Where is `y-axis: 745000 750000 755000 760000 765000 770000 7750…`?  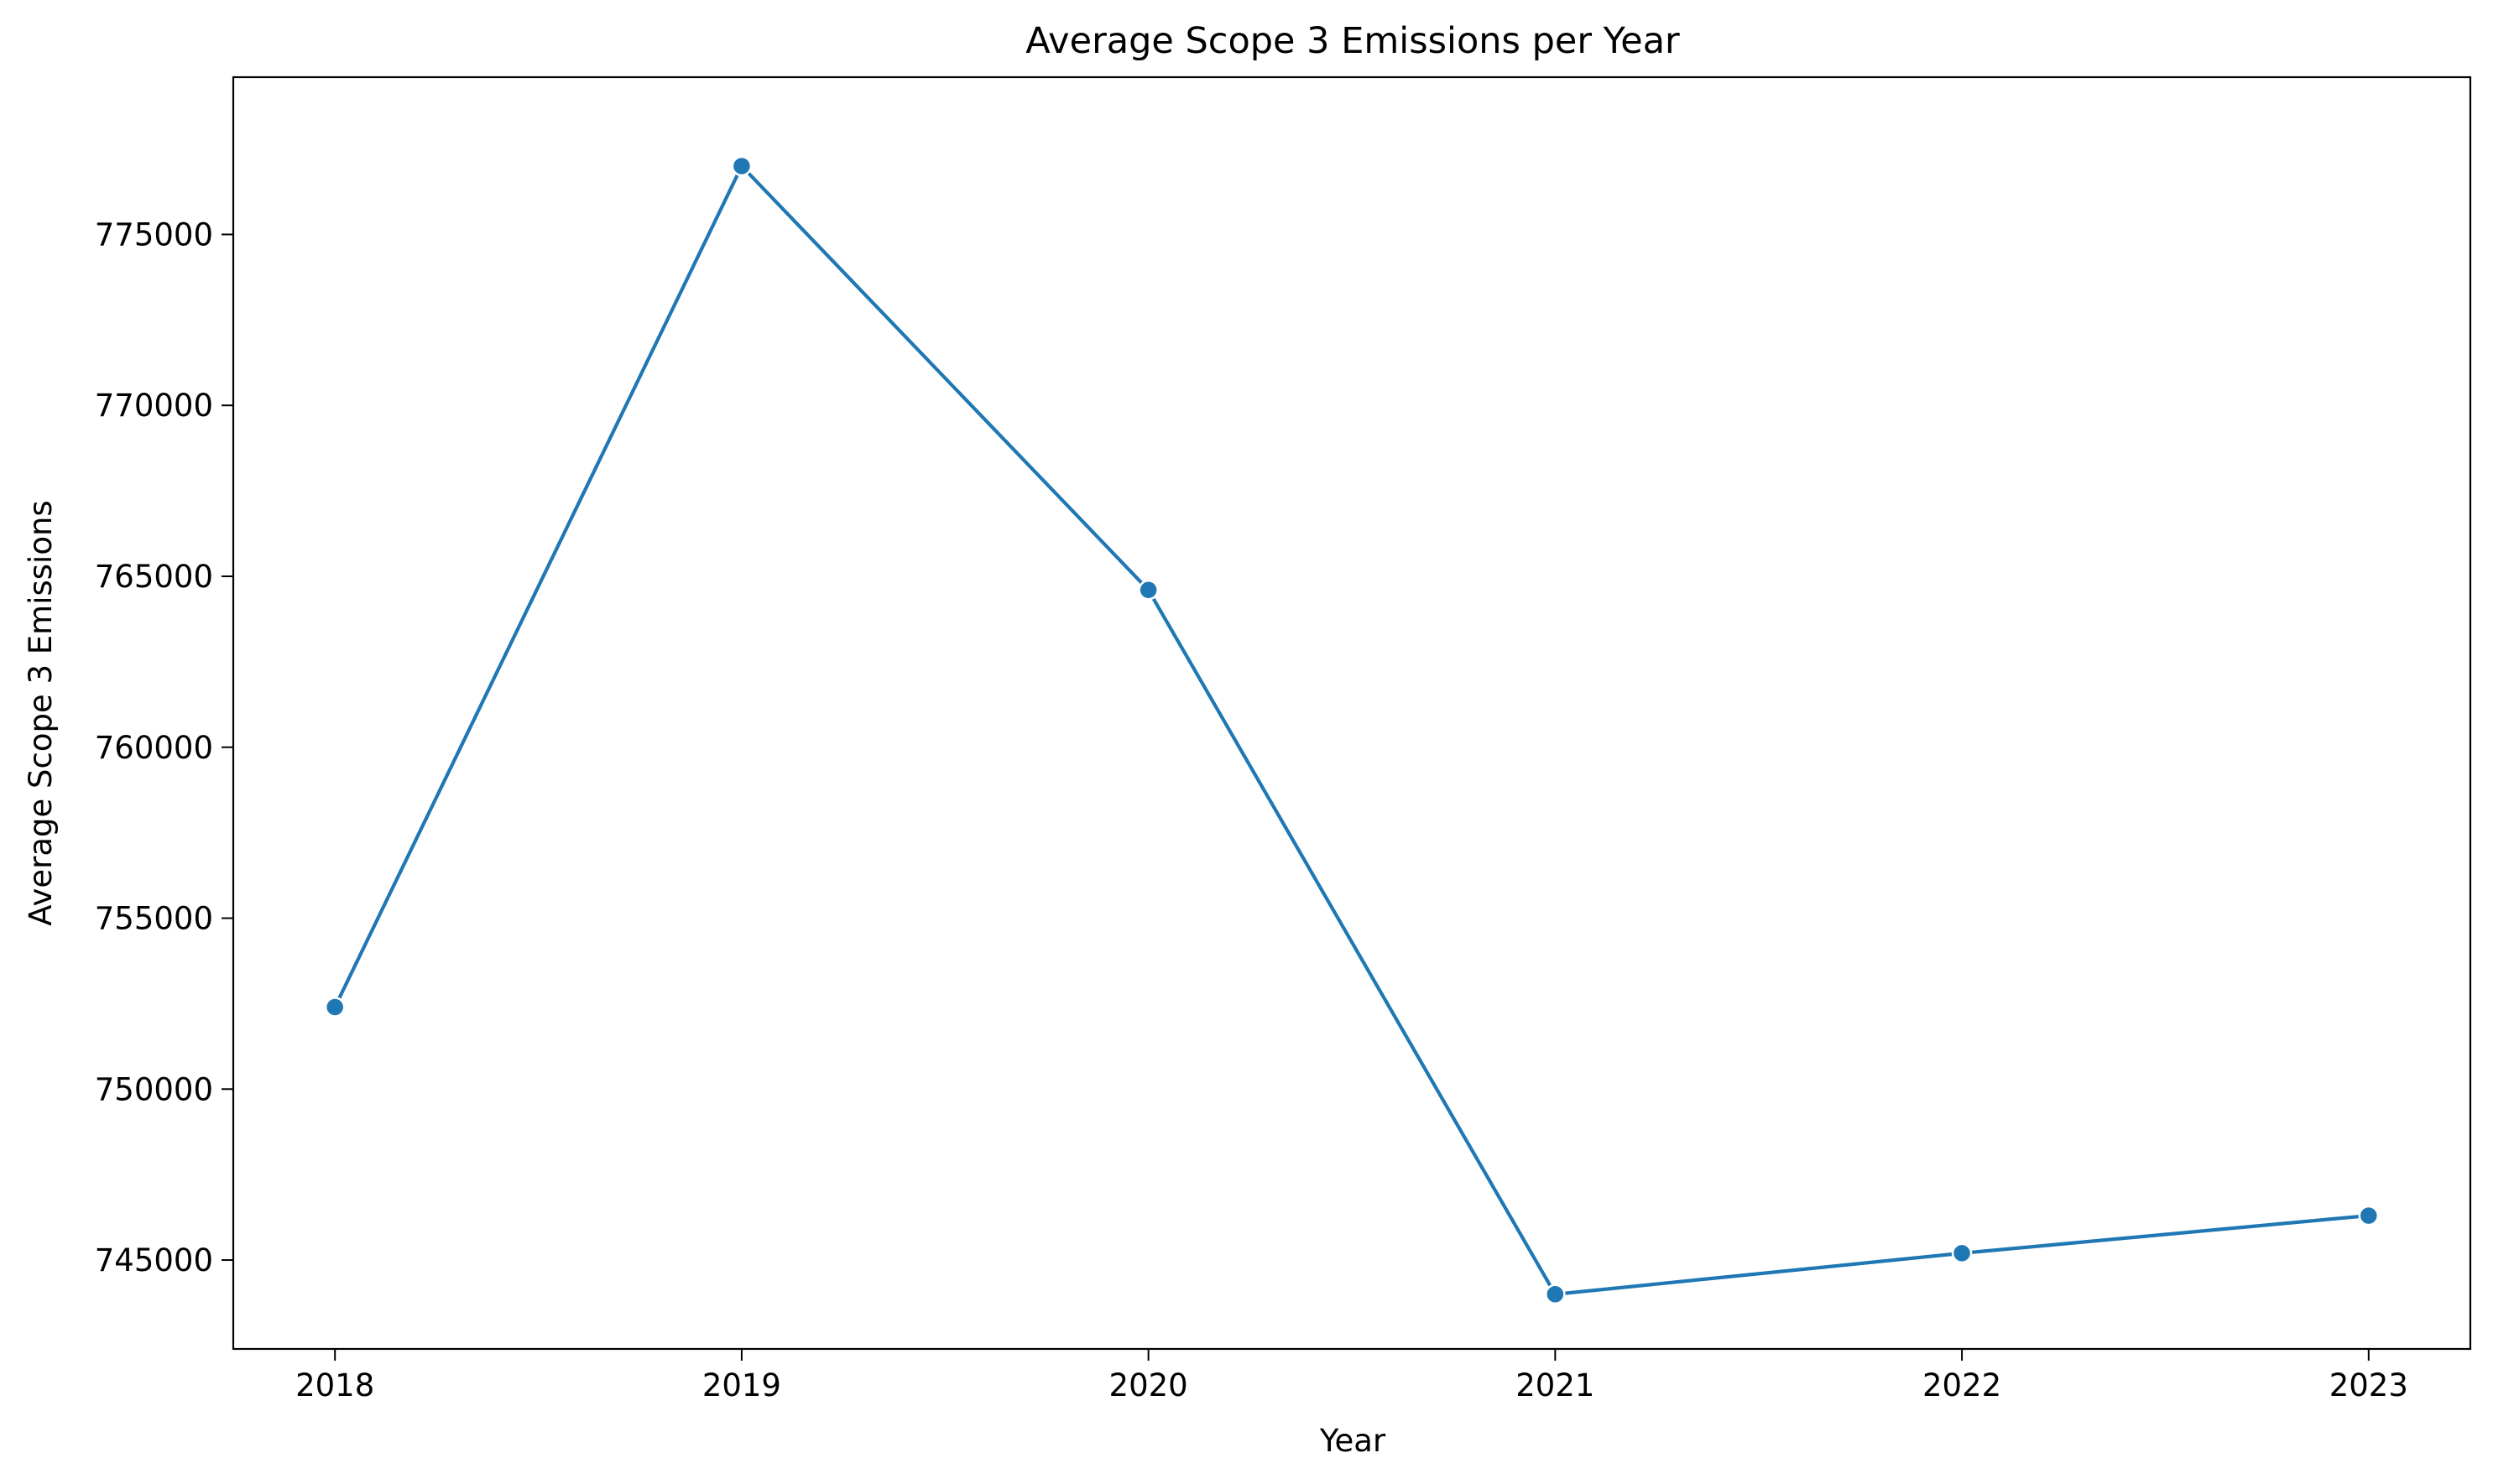
y-axis: 745000 750000 755000 760000 765000 770000 7750… is located at coordinates (164, 747).